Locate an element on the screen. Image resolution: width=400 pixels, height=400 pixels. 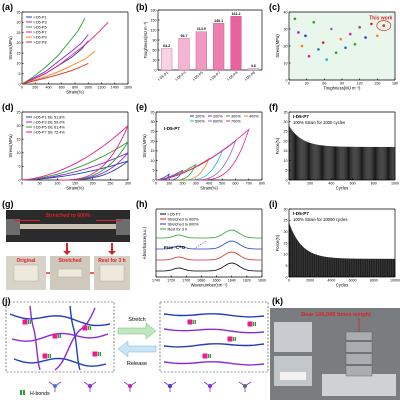
panel-label-j: (j) is located at coordinates (6, 301).